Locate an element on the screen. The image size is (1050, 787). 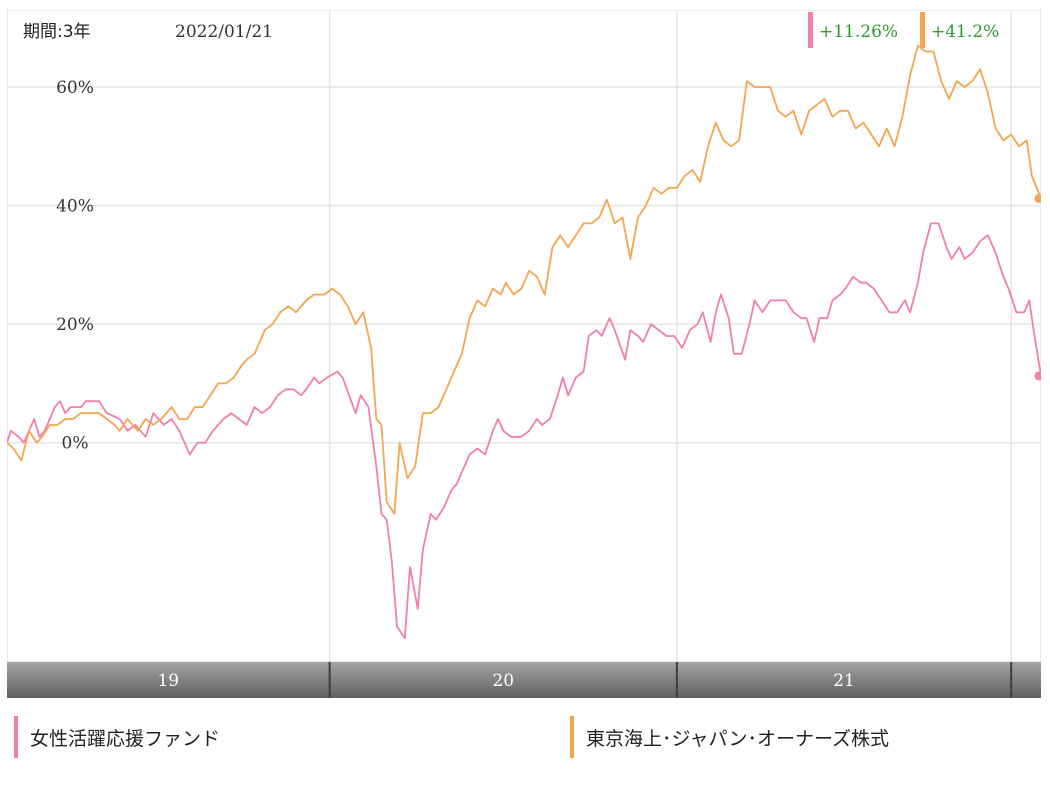
legend-item-fund-a: 女性活躍応援ファンド is located at coordinates (117, 737).